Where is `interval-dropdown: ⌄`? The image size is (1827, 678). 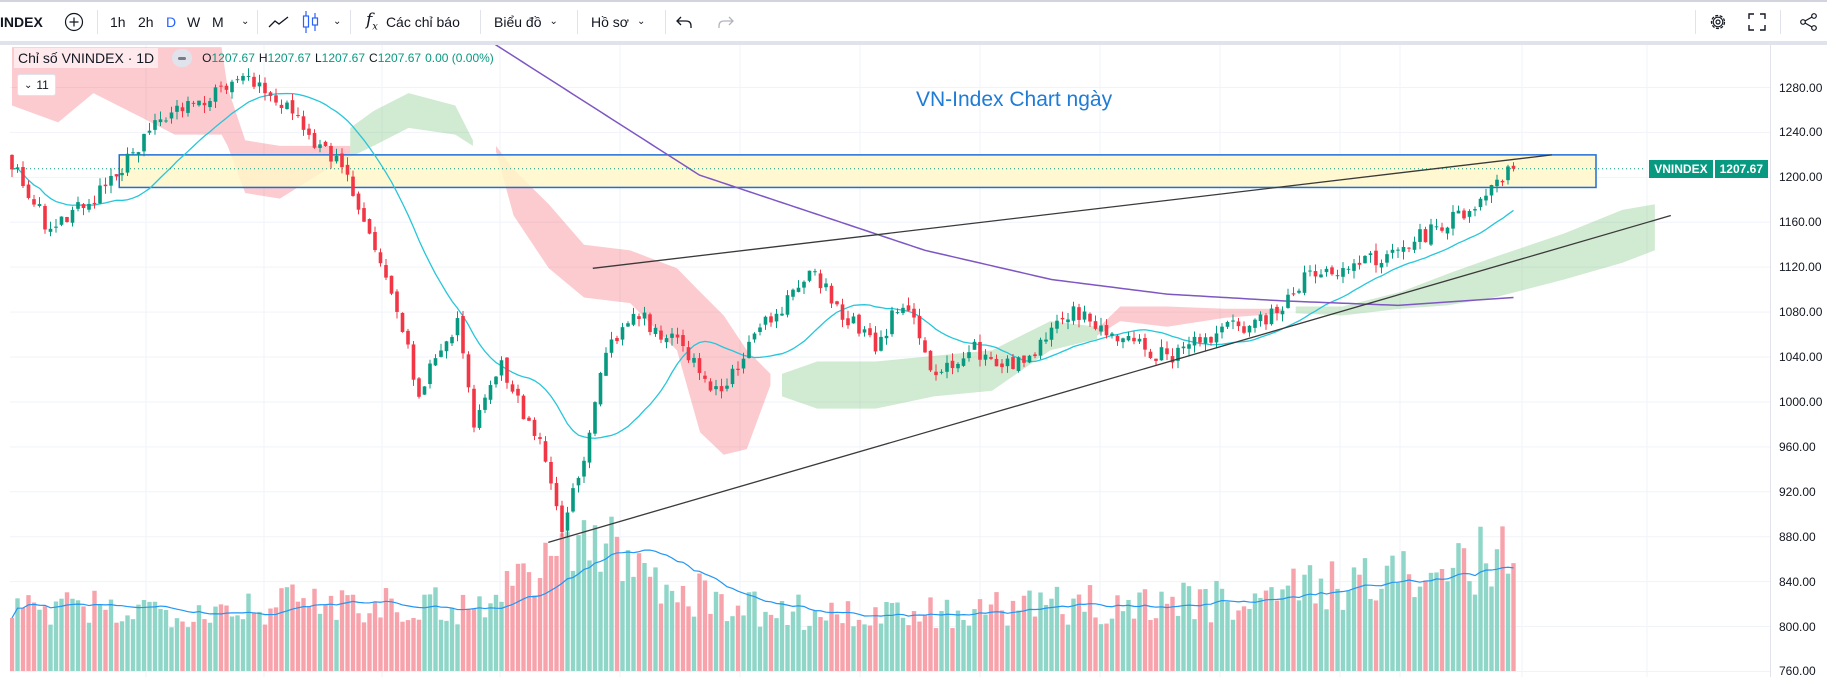 interval-dropdown: ⌄ is located at coordinates (241, 21).